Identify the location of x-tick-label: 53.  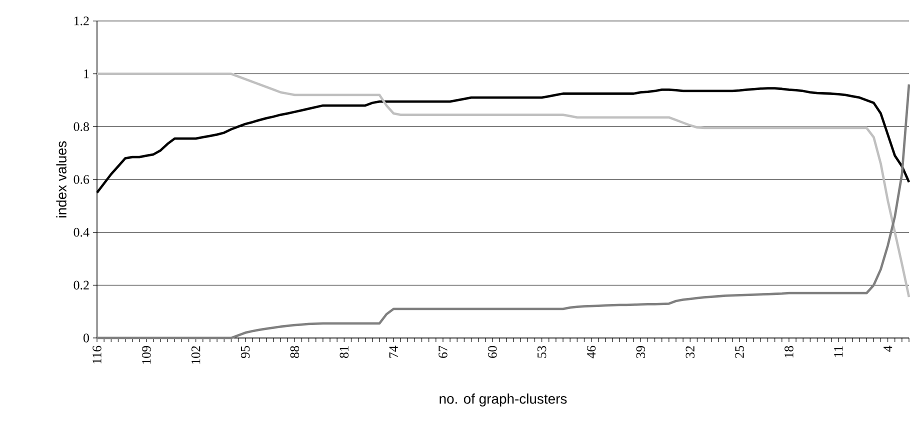
(541, 352).